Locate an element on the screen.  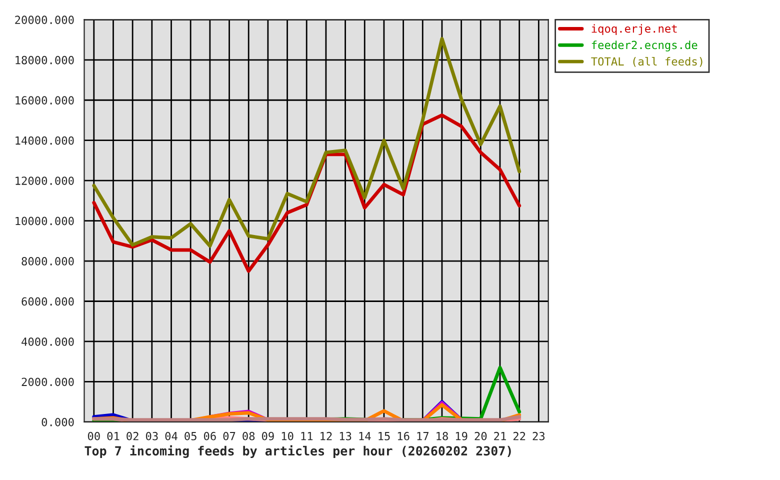
x-tick-label: 19 is located at coordinates (462, 436).